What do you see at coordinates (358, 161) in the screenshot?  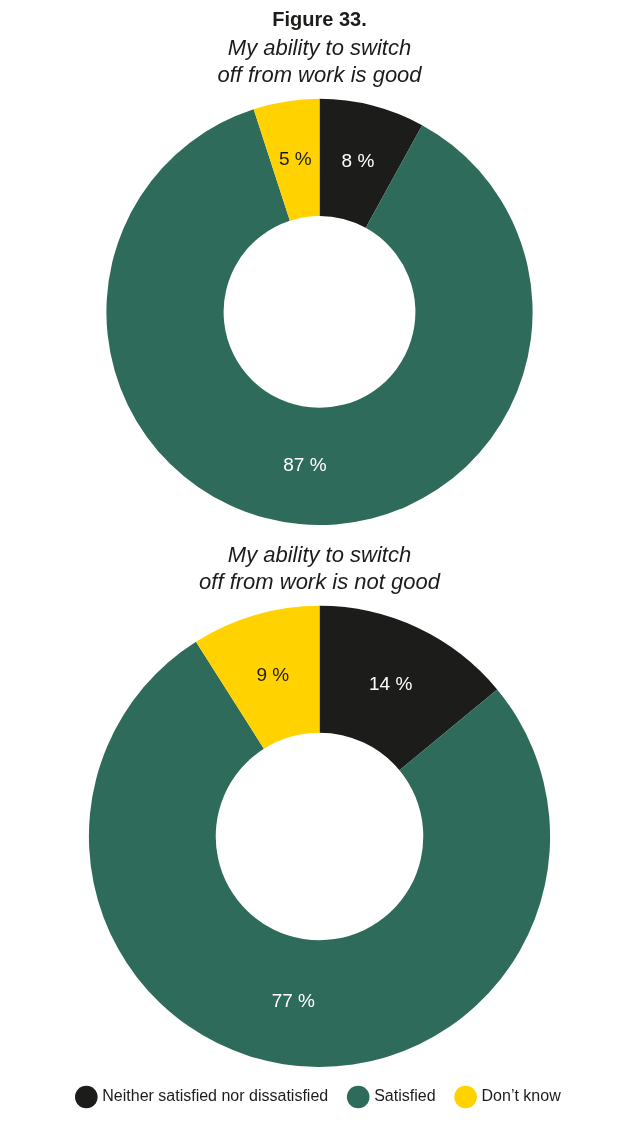 I see `data-label: 8 %` at bounding box center [358, 161].